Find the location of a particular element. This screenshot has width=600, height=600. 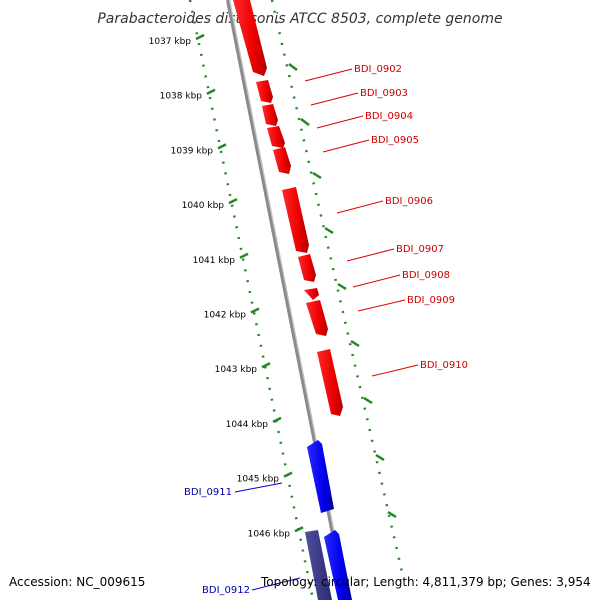

gene-label-bdi-0902: BDI_0902 is located at coordinates (378, 69).